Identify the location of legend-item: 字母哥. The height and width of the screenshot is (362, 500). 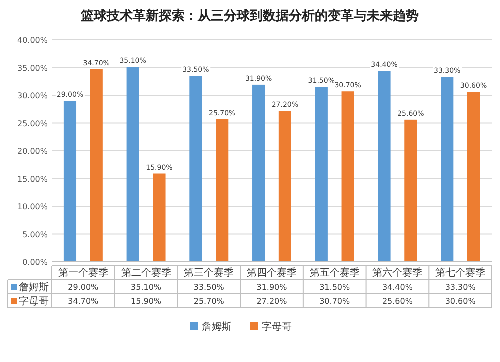
(271, 327).